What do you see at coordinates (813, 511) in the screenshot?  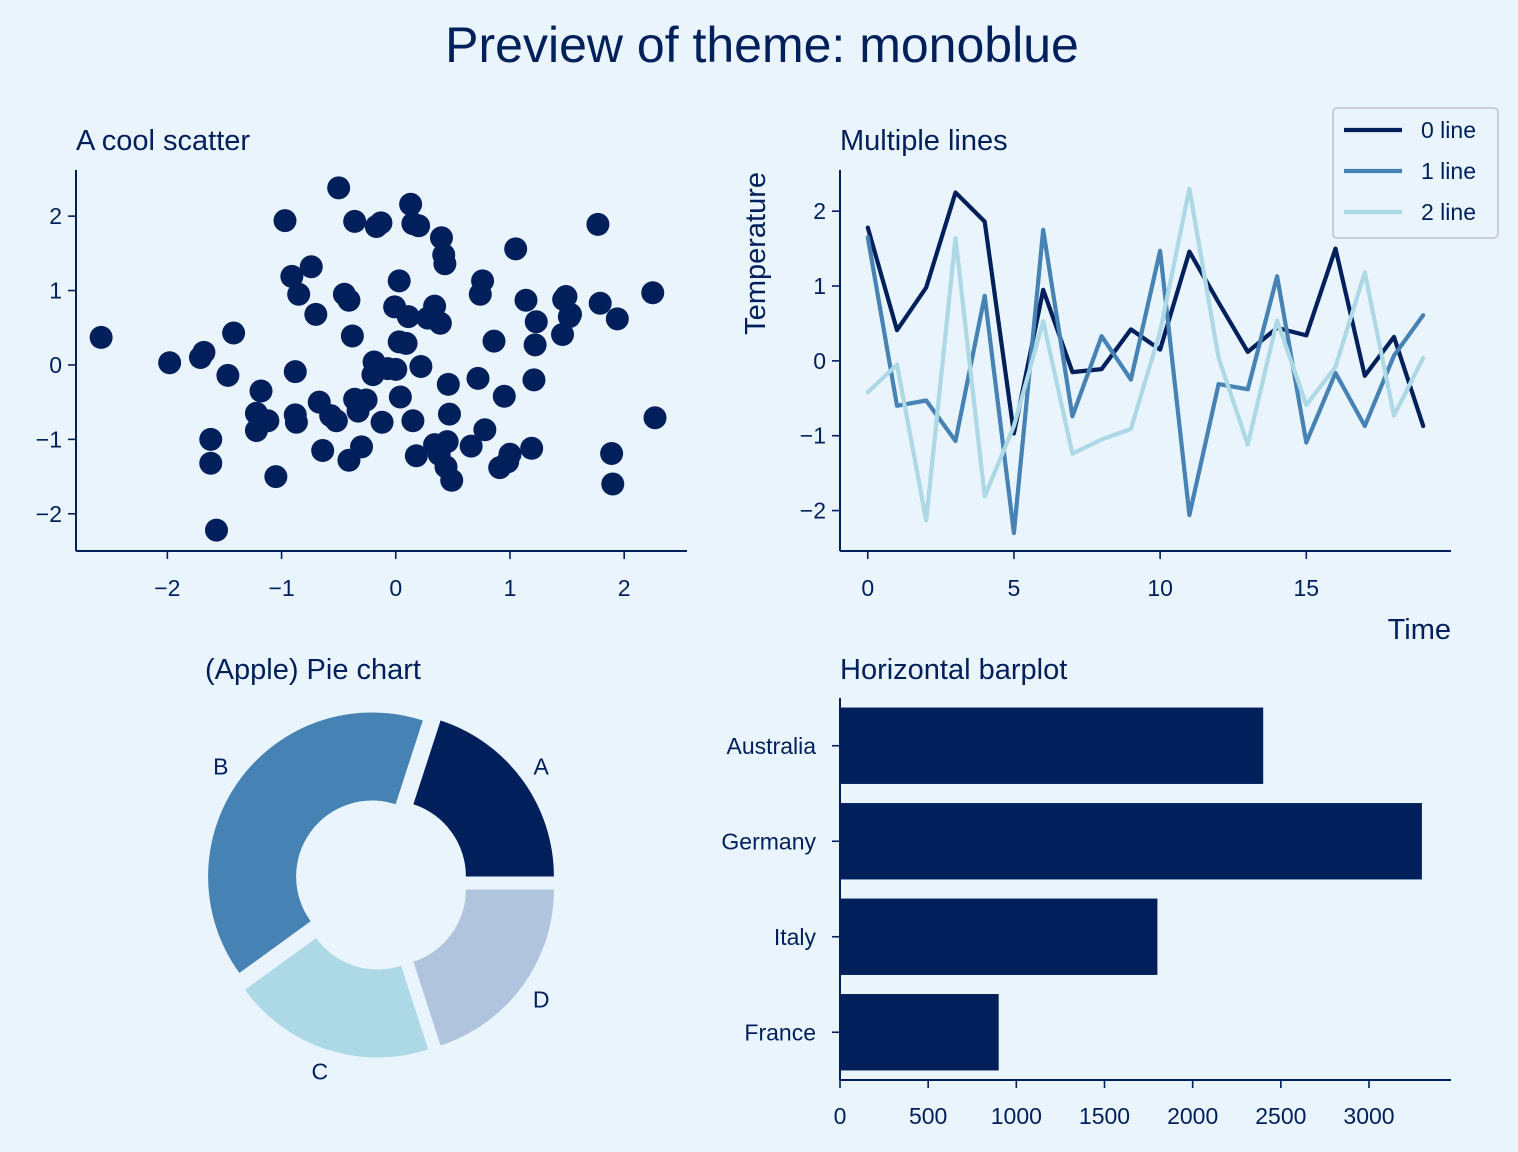 I see `lines-y-tick-label: −2` at bounding box center [813, 511].